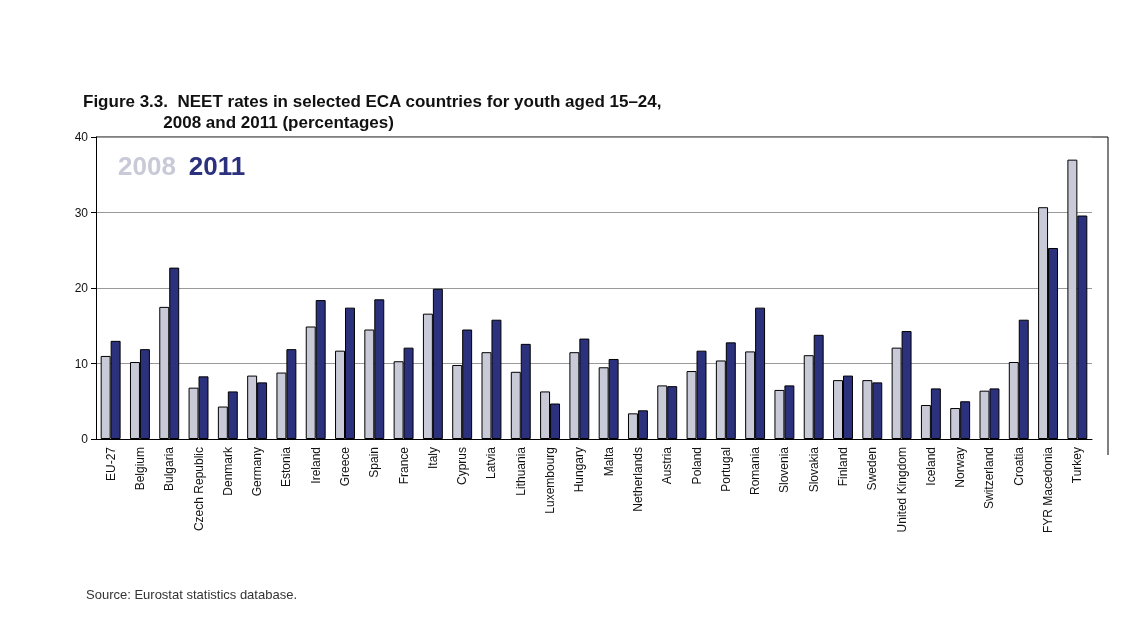  Describe the element at coordinates (198, 489) in the screenshot. I see `x-tick-label: Czech Republic` at that location.